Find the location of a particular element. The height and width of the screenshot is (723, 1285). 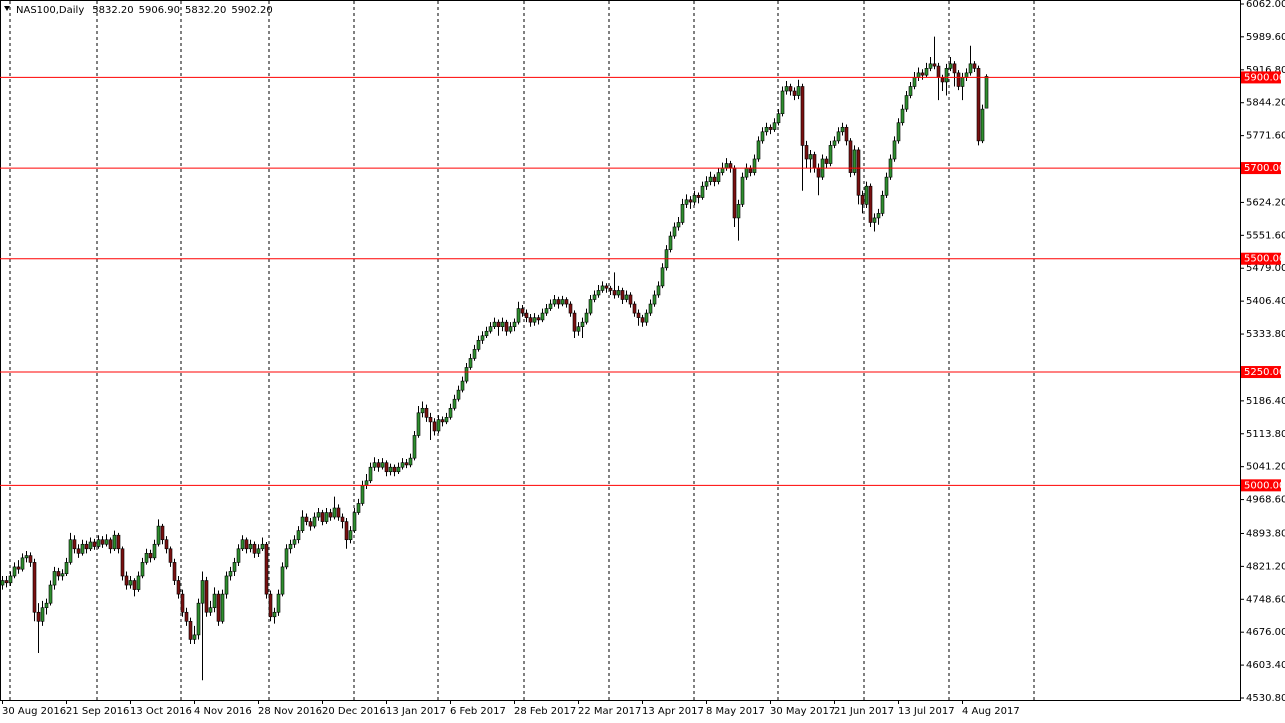

x-tick-label: 22 Mar 2017 is located at coordinates (609, 711).